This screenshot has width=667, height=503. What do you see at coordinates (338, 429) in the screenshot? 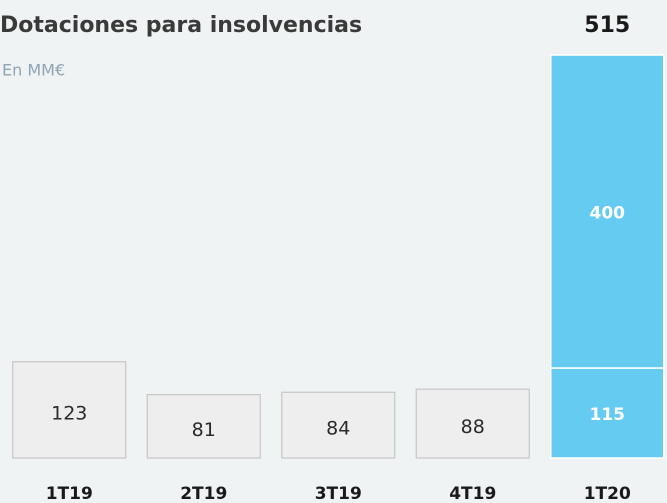
I see `value-label: 84` at bounding box center [338, 429].